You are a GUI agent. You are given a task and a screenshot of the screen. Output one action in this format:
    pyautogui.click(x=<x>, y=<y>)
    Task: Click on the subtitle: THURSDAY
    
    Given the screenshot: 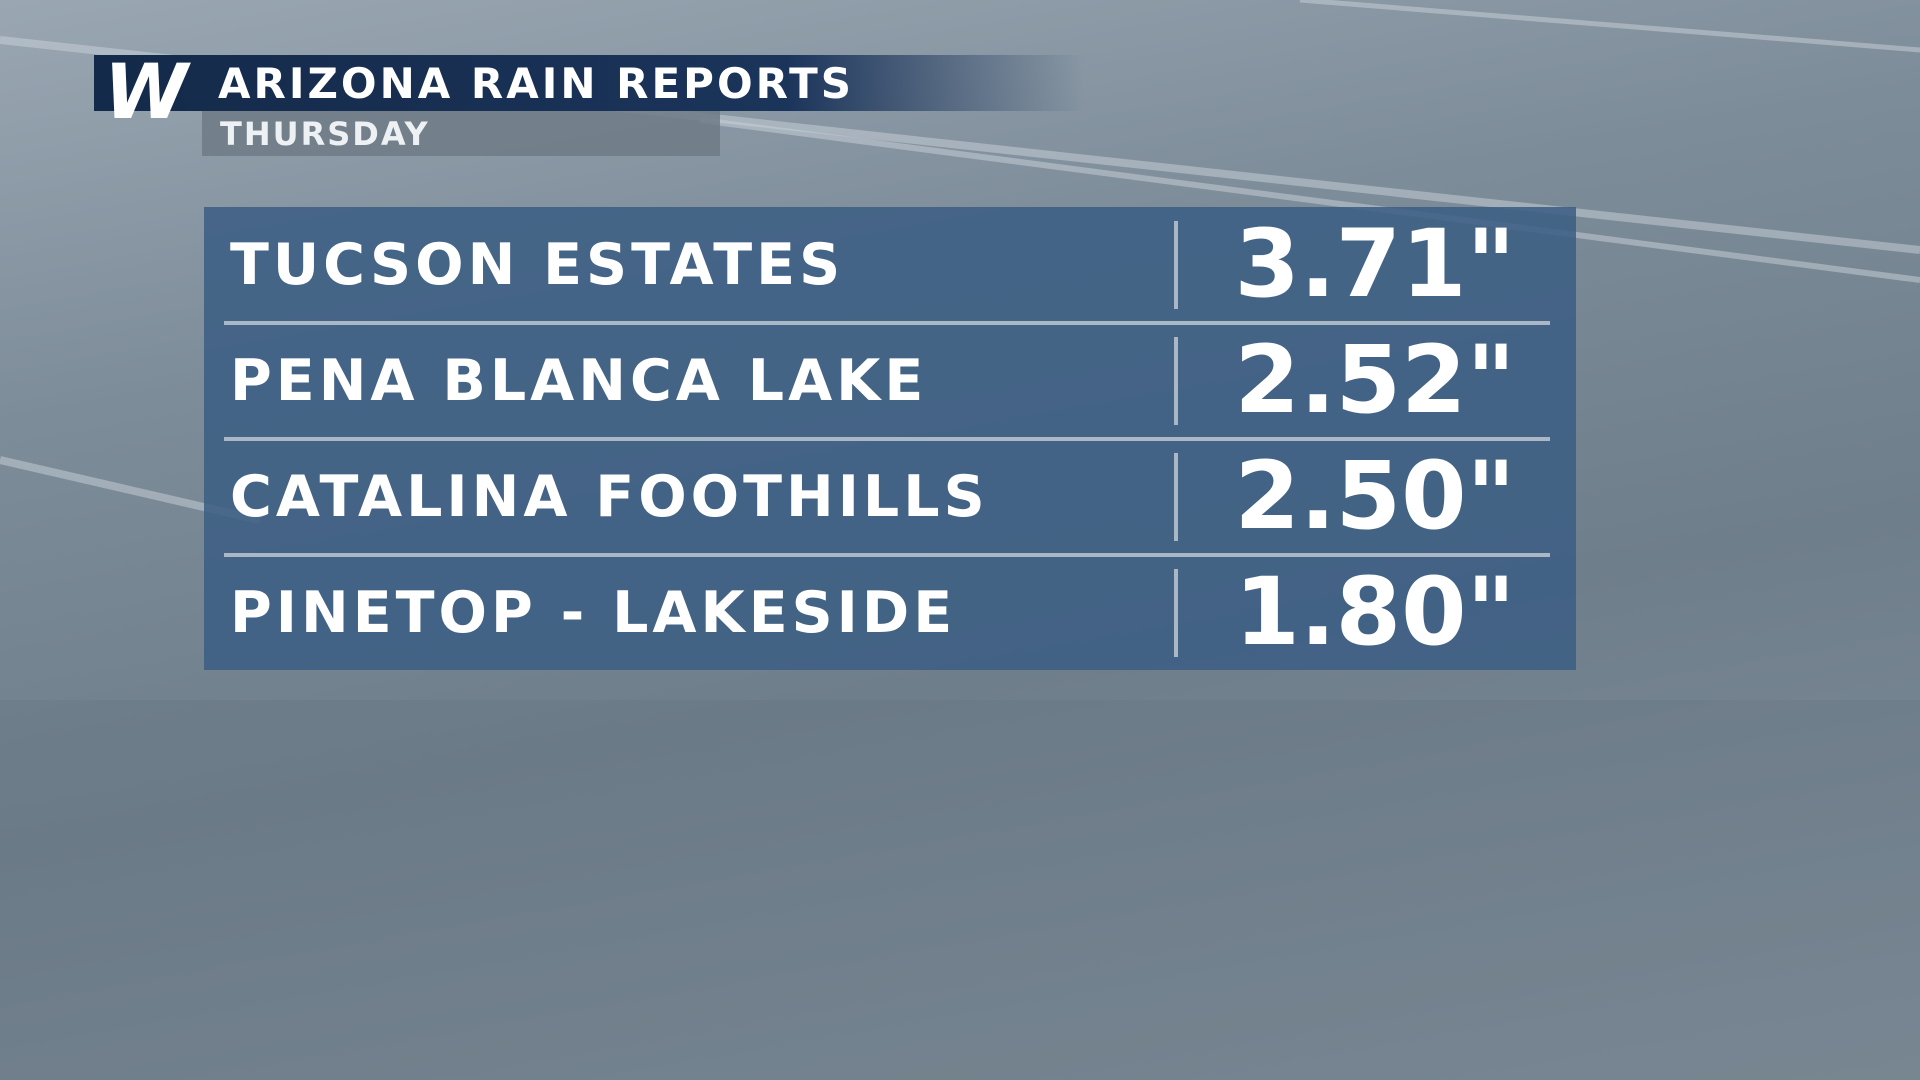 What is the action you would take?
    pyautogui.click(x=325, y=134)
    